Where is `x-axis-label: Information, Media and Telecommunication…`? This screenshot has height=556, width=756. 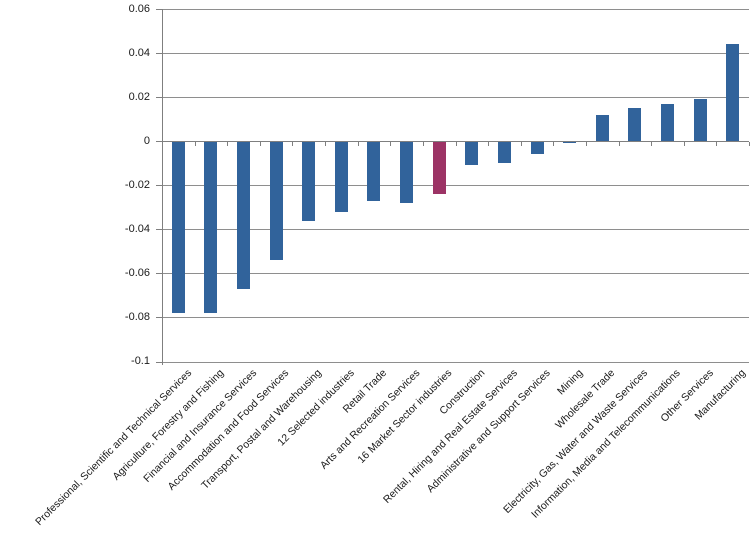
x-axis-label: Information, Media and Telecommunication… is located at coordinates (606, 444).